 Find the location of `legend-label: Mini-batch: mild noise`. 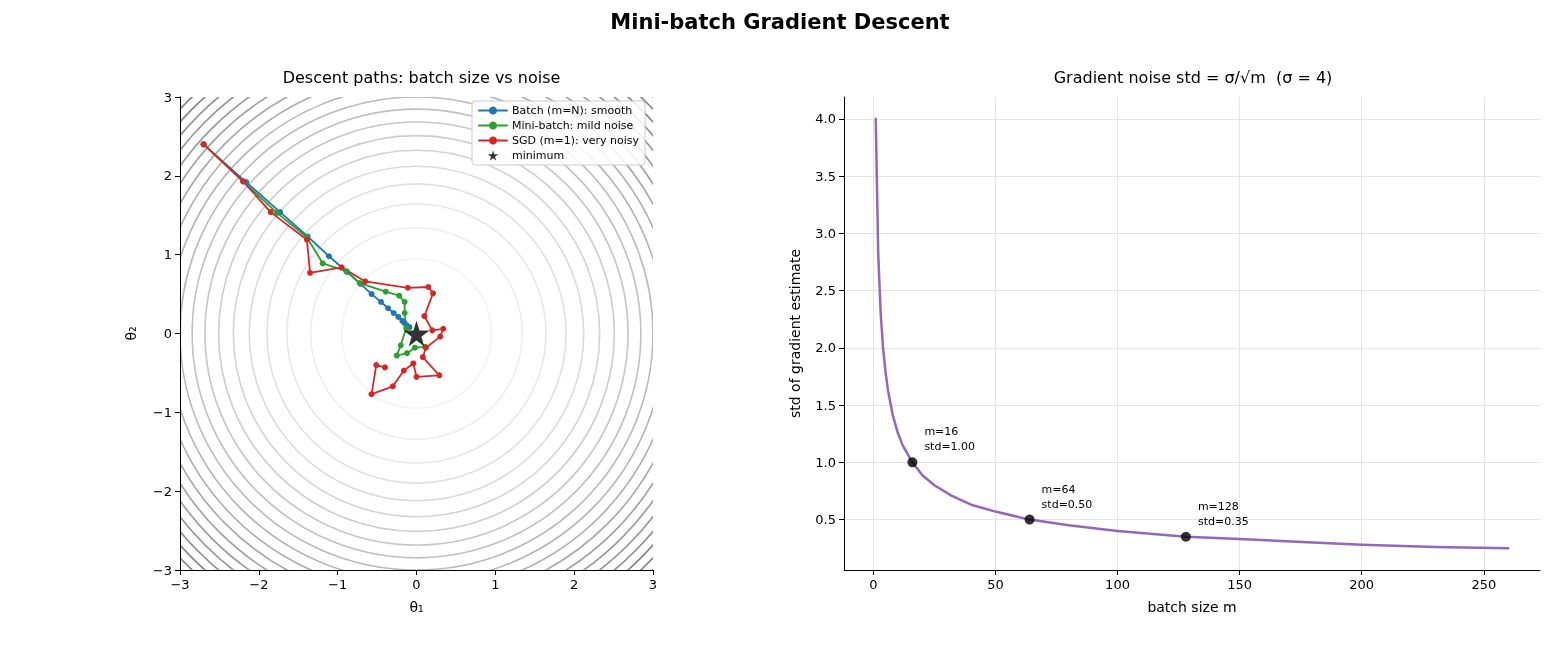

legend-label: Mini-batch: mild noise is located at coordinates (573, 125).